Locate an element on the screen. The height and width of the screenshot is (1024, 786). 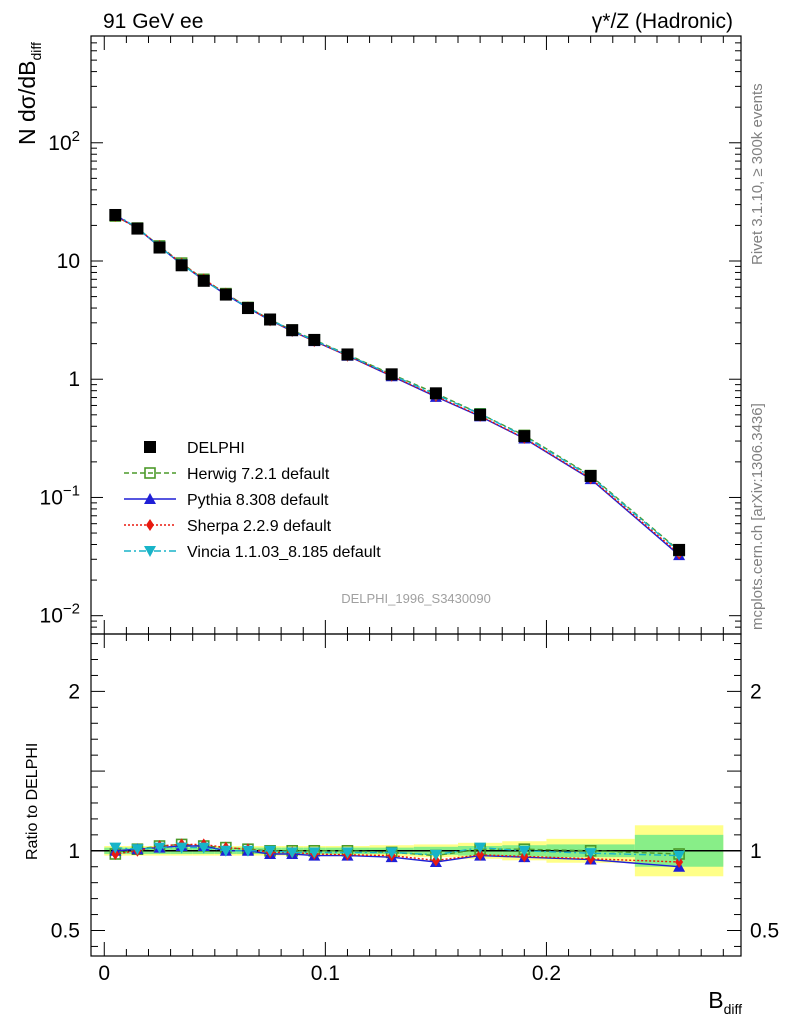
ratio-line-vincia is located at coordinates (397, 851).